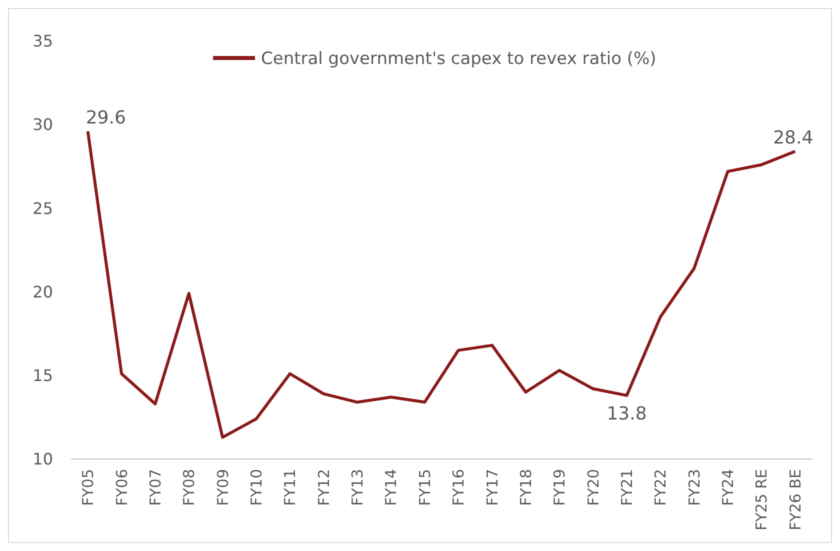 This screenshot has width=840, height=551. Describe the element at coordinates (323, 487) in the screenshot. I see `x-tick-label: FY12` at that location.